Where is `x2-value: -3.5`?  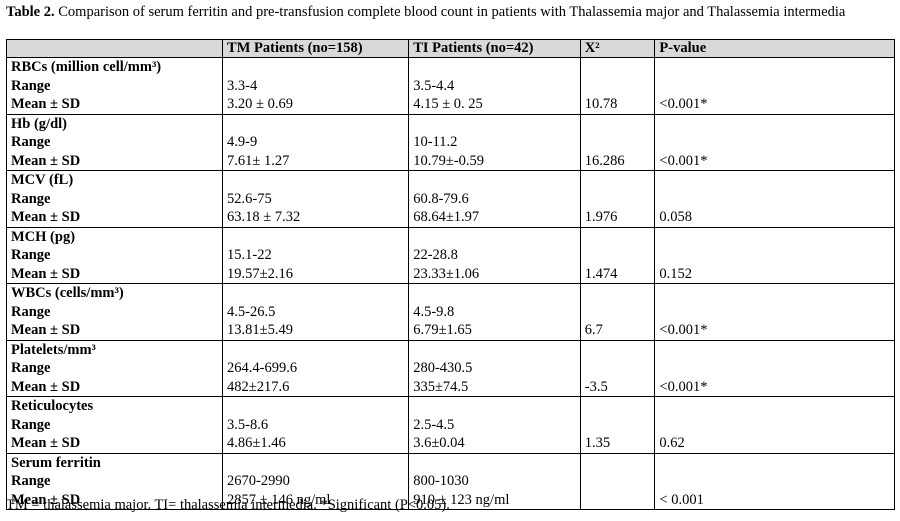
x2-value: -3.5 is located at coordinates (596, 386).